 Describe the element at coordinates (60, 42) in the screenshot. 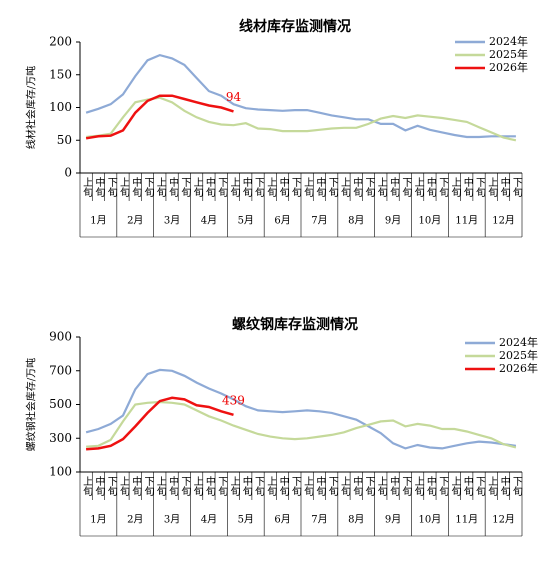

I see `y-tick-label: 200` at that location.